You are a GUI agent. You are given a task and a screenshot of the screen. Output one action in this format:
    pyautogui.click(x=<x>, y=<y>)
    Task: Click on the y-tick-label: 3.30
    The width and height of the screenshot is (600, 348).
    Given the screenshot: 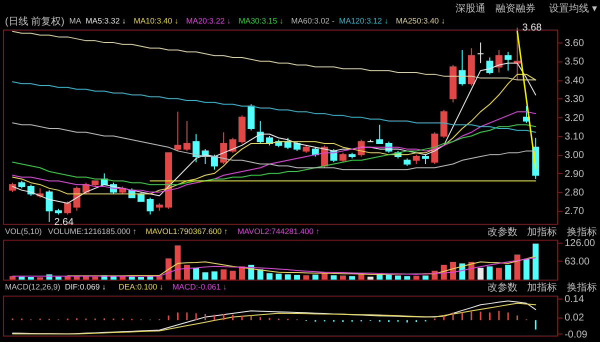 What is the action you would take?
    pyautogui.click(x=574, y=100)
    